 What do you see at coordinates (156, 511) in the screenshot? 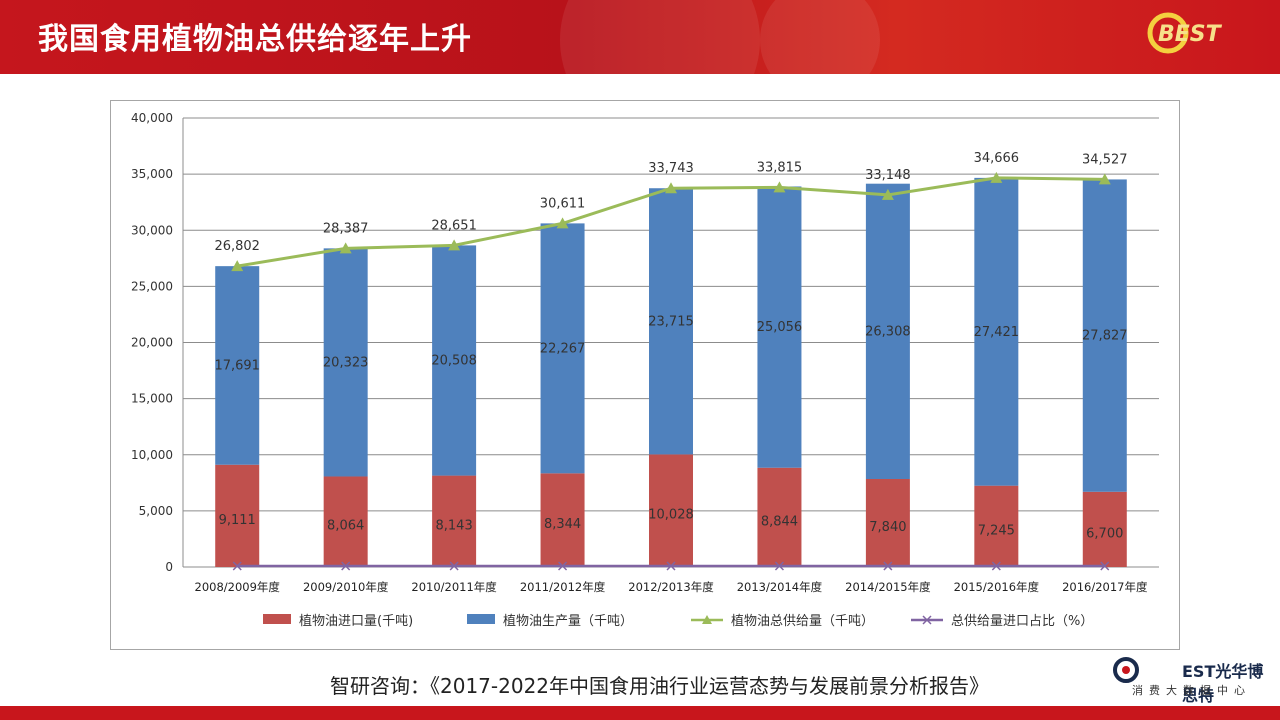
I see `y-tick-label: 5,000` at bounding box center [156, 511].